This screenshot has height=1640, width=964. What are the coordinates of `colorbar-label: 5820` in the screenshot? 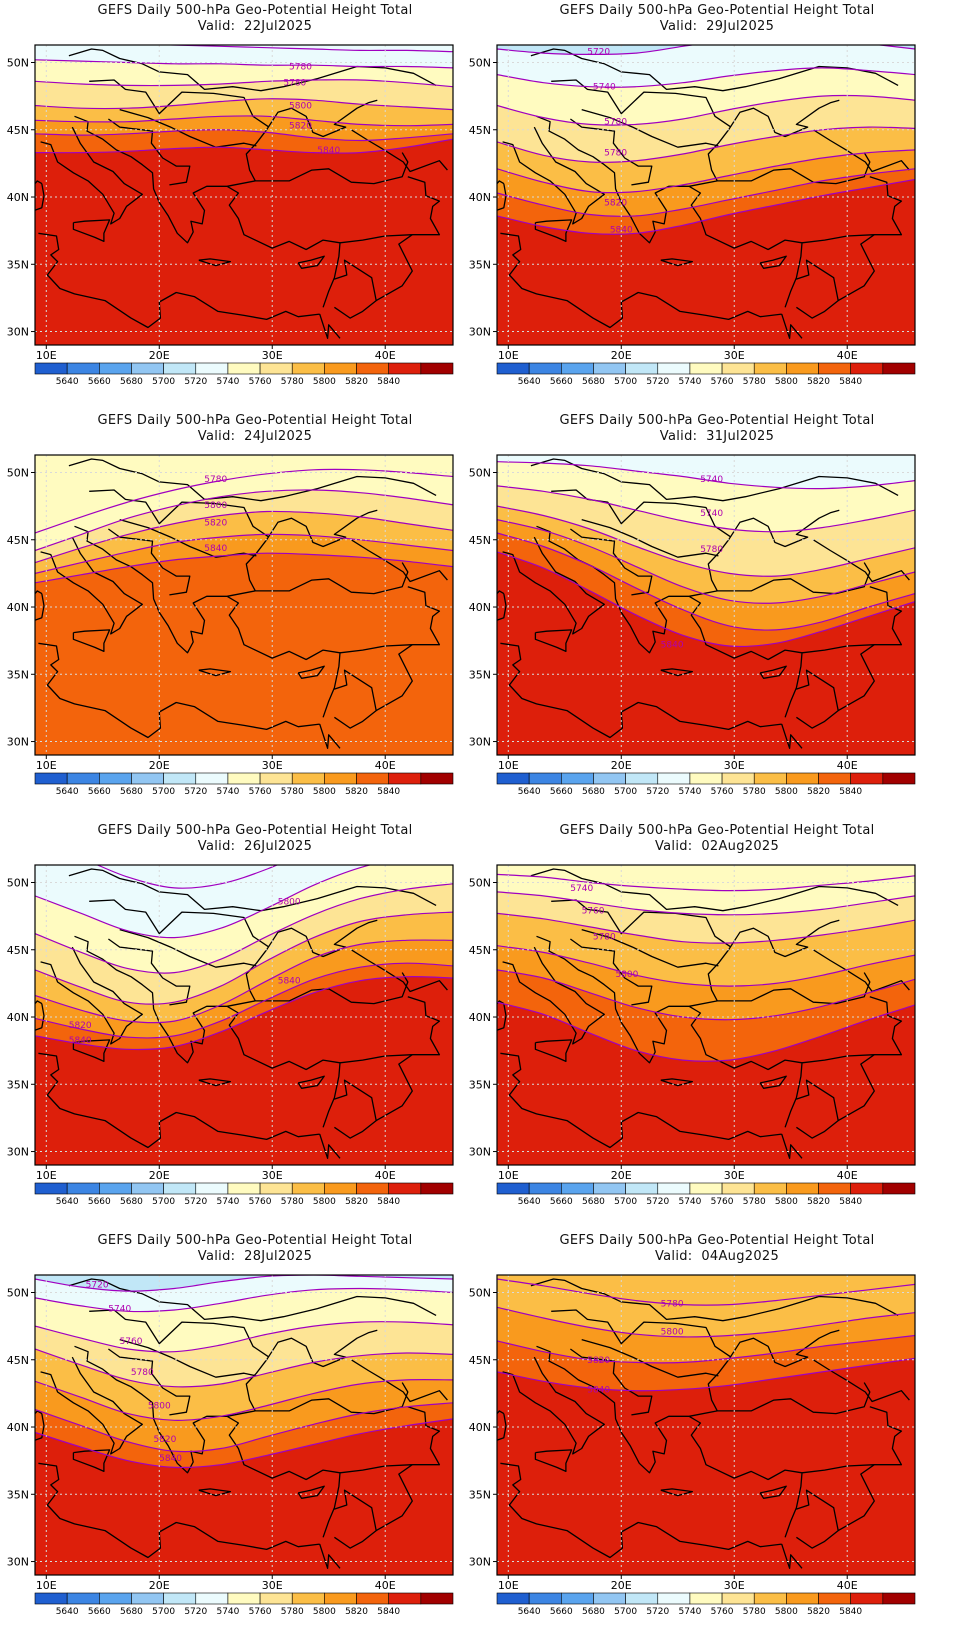 It's located at (818, 1612).